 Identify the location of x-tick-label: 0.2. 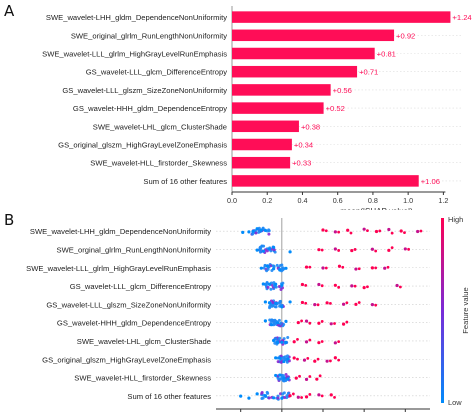
(267, 200).